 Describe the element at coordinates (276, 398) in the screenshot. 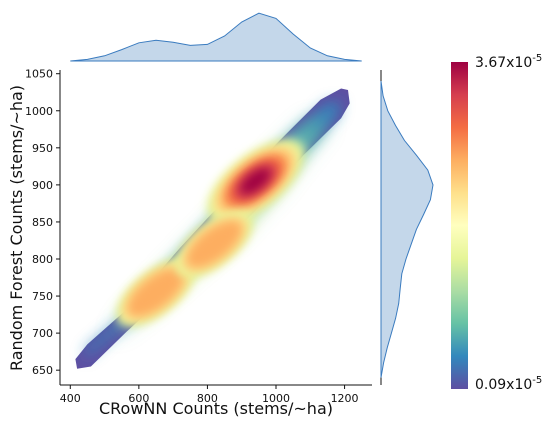

I see `x-tick-label: 1000` at that location.